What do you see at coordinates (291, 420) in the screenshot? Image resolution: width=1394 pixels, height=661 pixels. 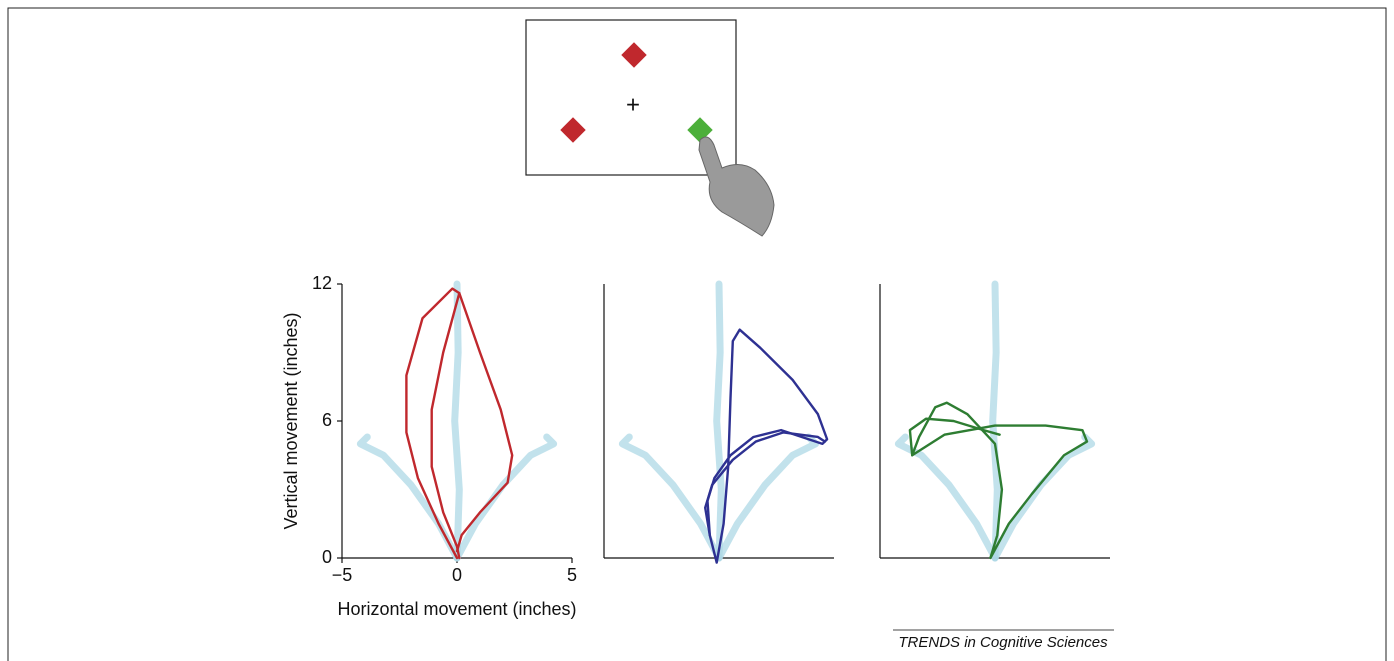 I see `y-axis-label: Vertical movement (inches)` at bounding box center [291, 420].